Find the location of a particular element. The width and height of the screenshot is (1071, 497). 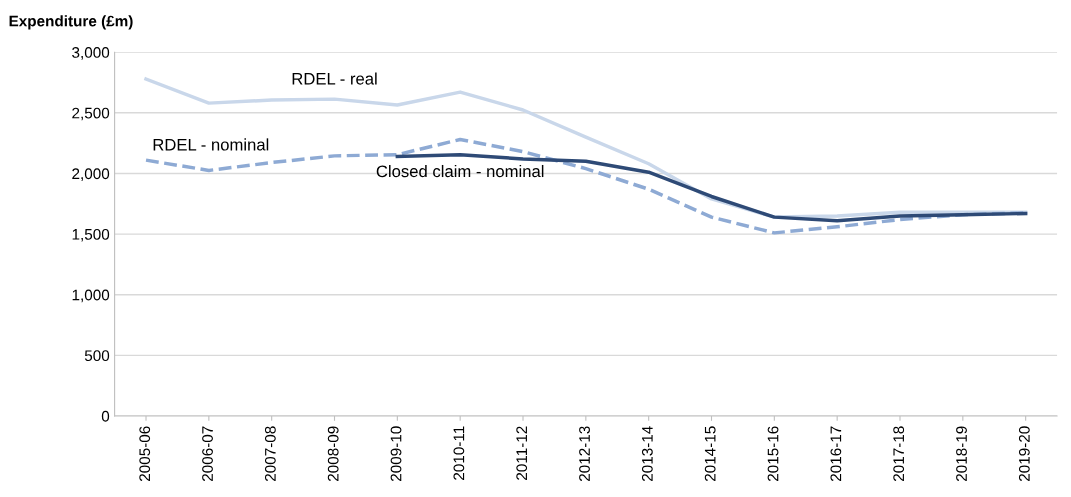

x-tick-label: 2017-18 is located at coordinates (899, 453).